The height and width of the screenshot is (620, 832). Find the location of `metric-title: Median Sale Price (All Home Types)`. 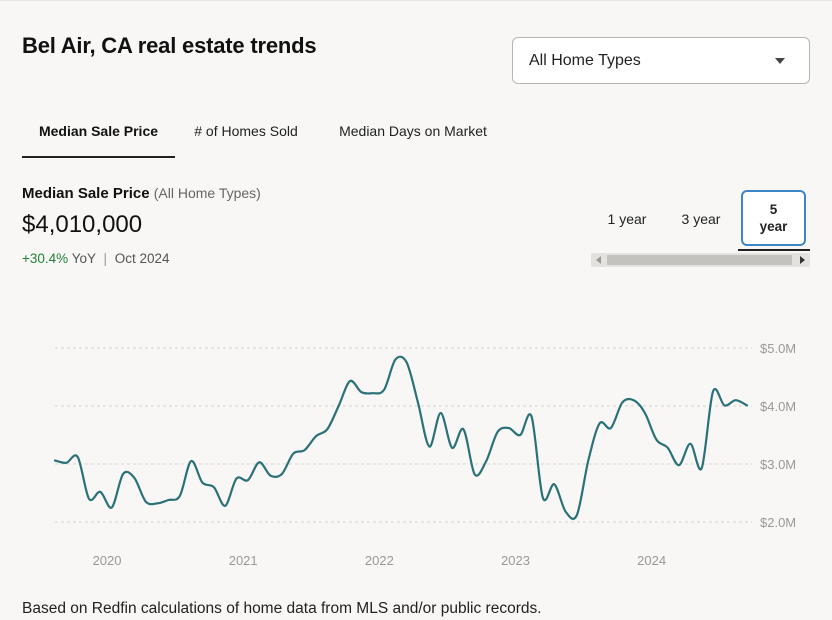

metric-title: Median Sale Price (All Home Types) is located at coordinates (141, 193).